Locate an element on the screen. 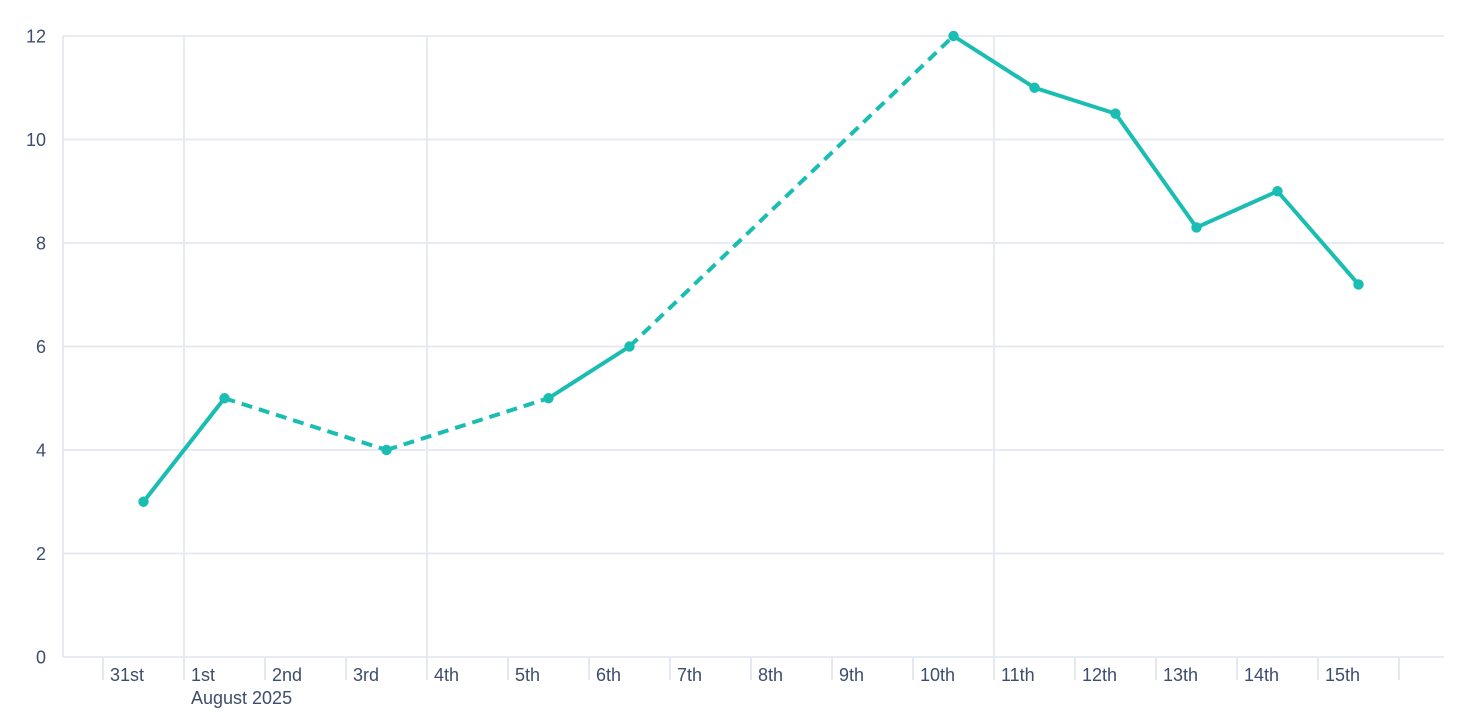  y-axis-label: 12 is located at coordinates (36, 37).